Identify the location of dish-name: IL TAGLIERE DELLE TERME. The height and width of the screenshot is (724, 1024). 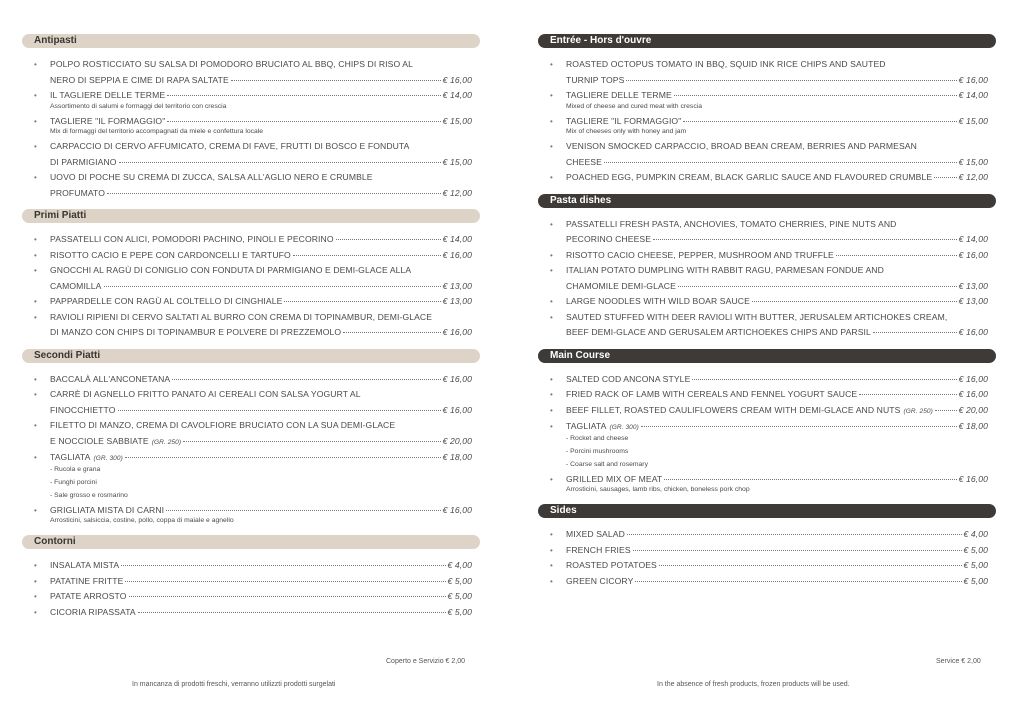
(108, 95).